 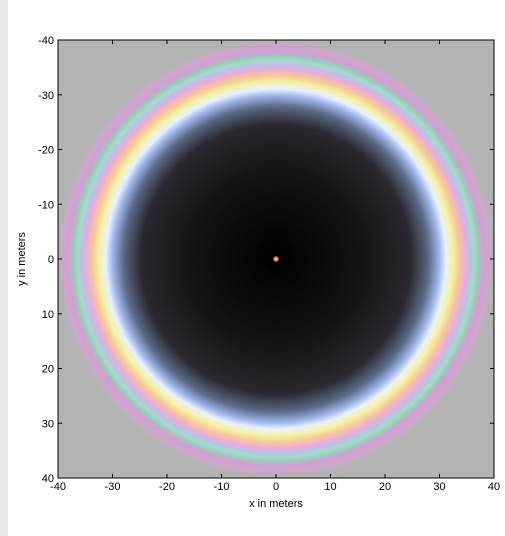 What do you see at coordinates (46, 151) in the screenshot?
I see `y-tick-label: -20` at bounding box center [46, 151].